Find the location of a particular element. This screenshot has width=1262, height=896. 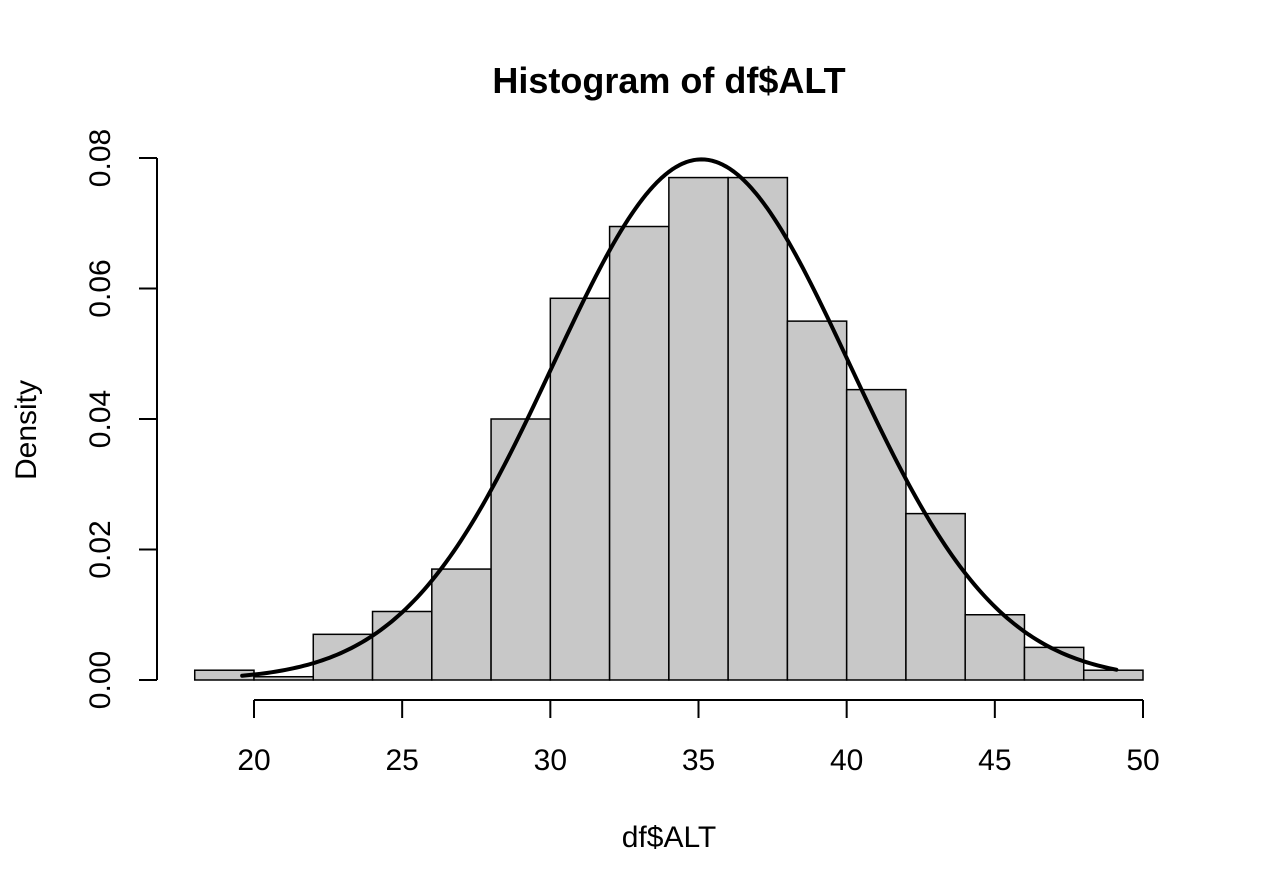

x-axis: 20 25 30 35 40 45 50 is located at coordinates (698, 738).